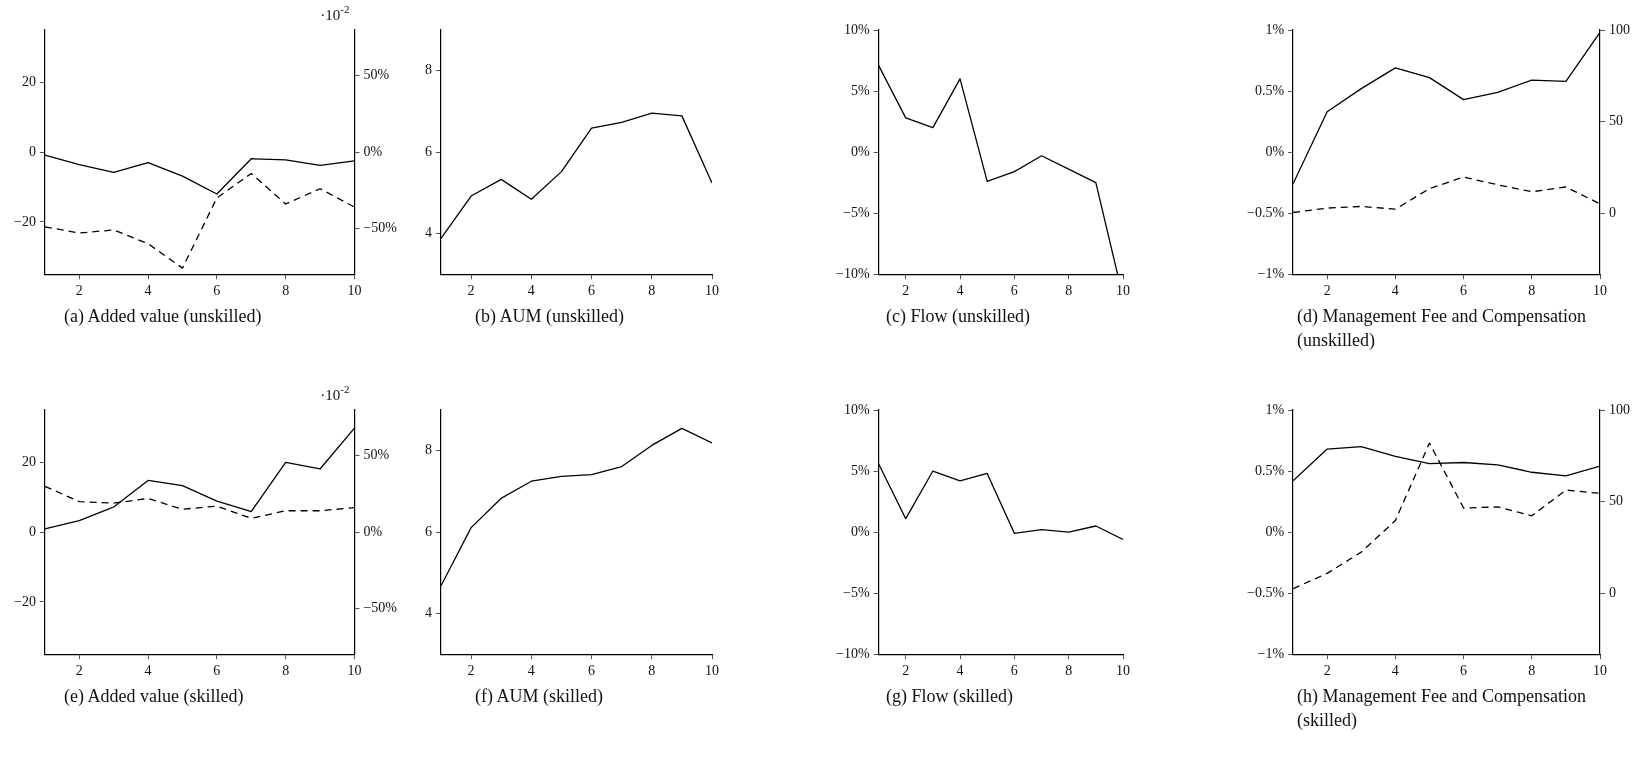  I want to click on text: (b) AUM (unskilled), so click(550, 316).